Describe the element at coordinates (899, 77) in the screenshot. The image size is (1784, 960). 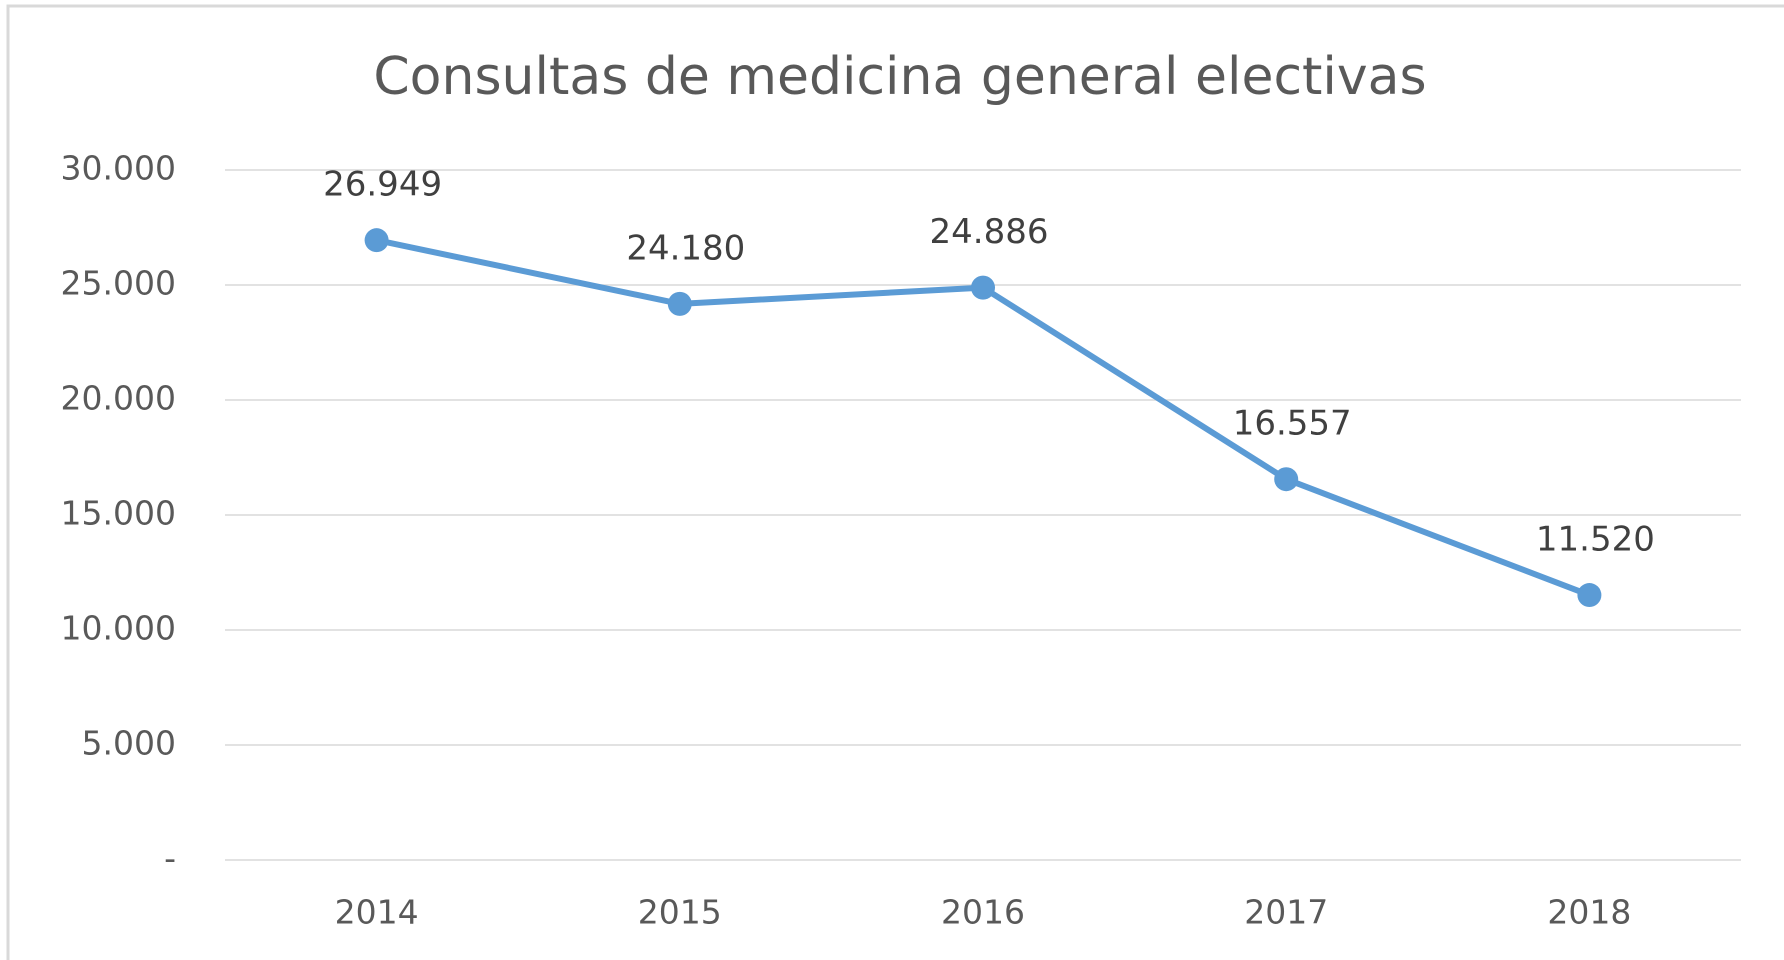
I see `chart-title: Consultas de medicina general electivas` at that location.